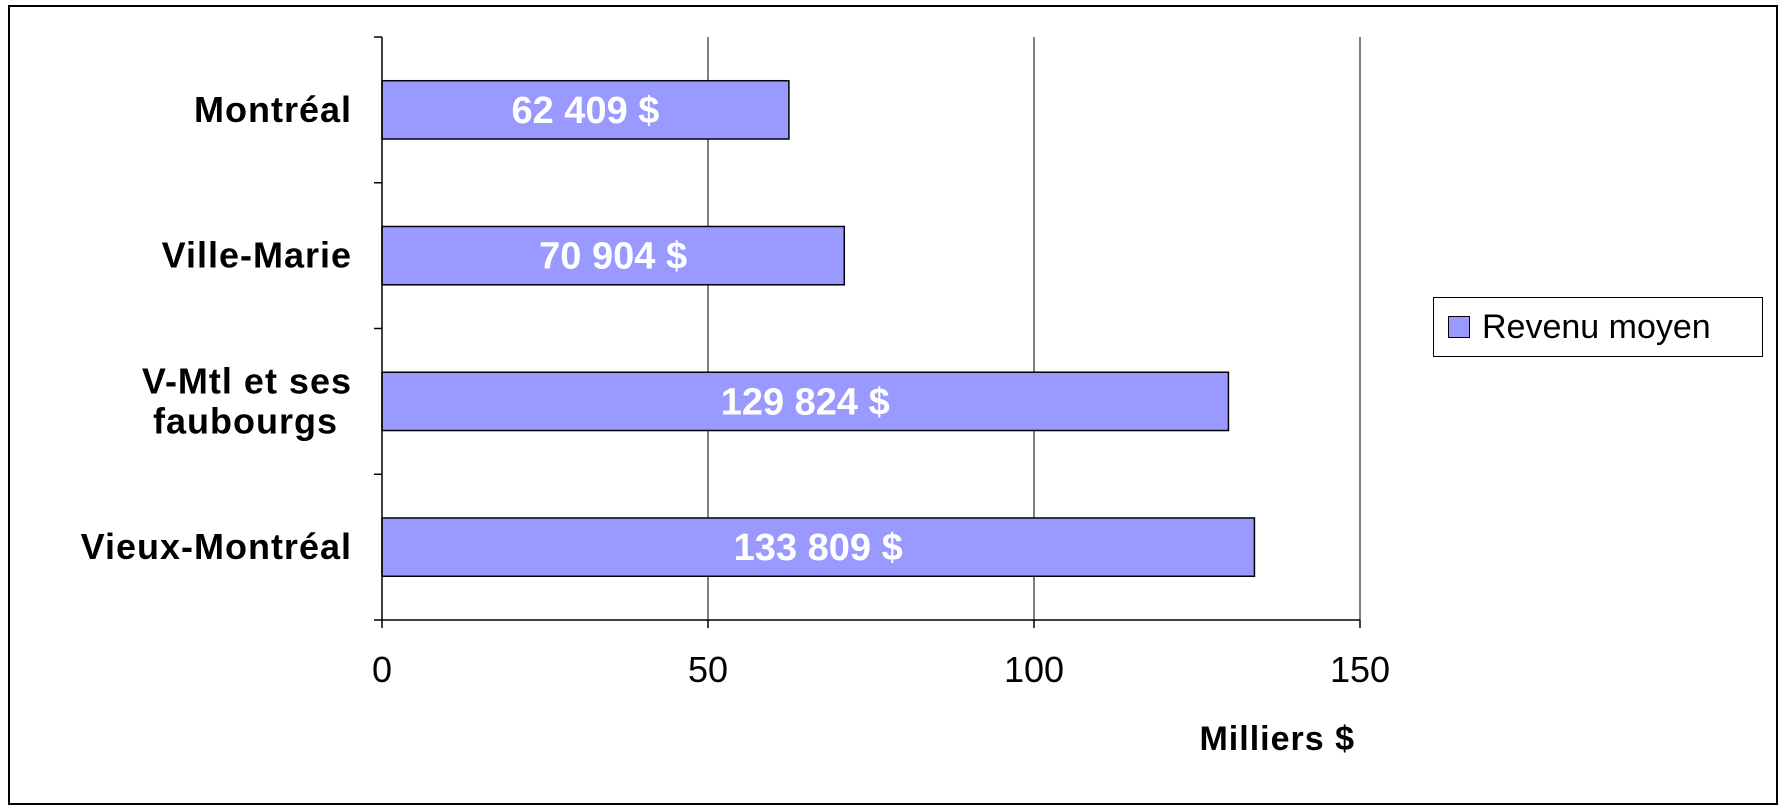 The height and width of the screenshot is (811, 1786). I want to click on x-tick-label: 100, so click(1034, 669).